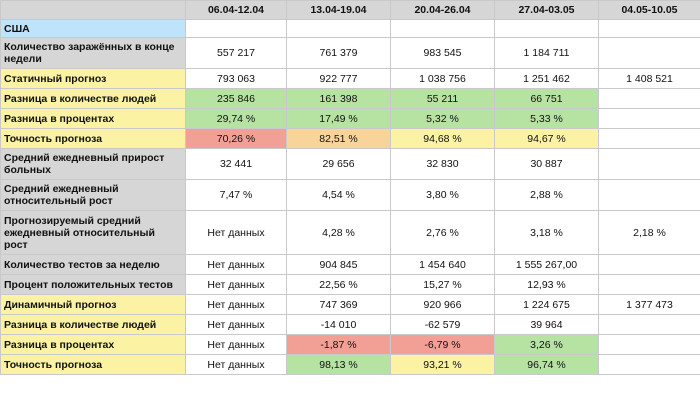 The width and height of the screenshot is (700, 402). I want to click on table-cell: 15,27 %, so click(442, 284).